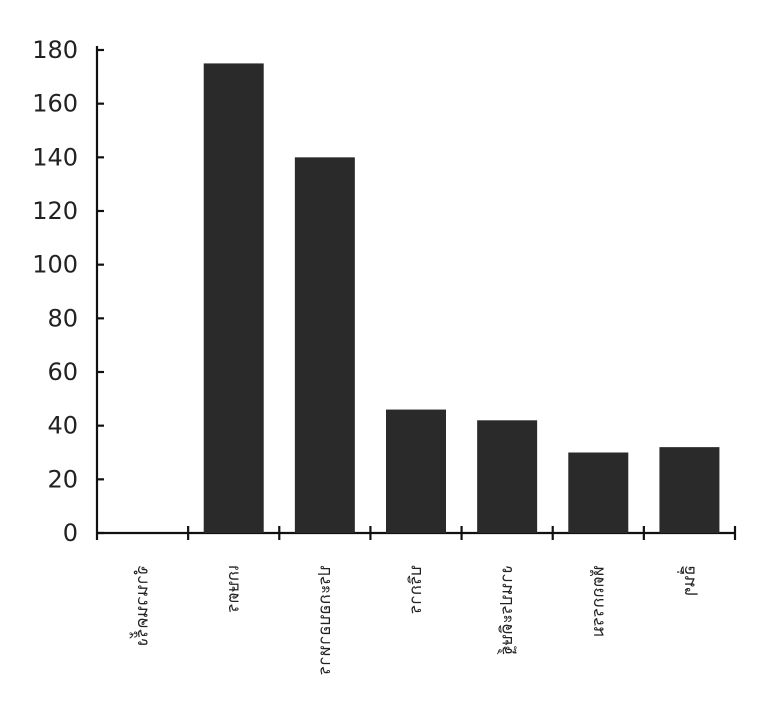 This screenshot has height=718, width=767. I want to click on category-label: เกษตร, so click(234, 588).